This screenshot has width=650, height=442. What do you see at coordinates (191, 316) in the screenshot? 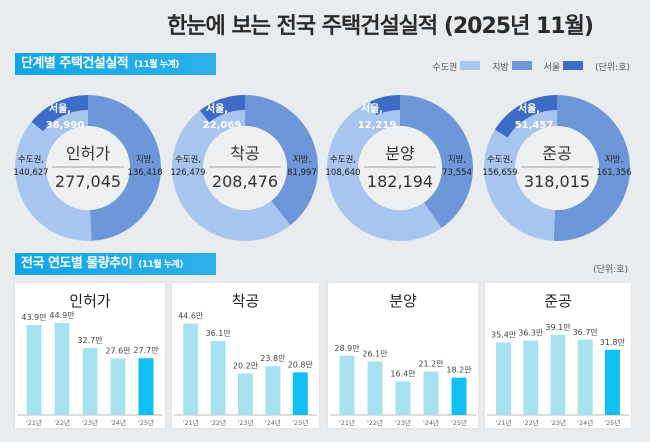
I see `bar-value-label: 44.6만` at bounding box center [191, 316].